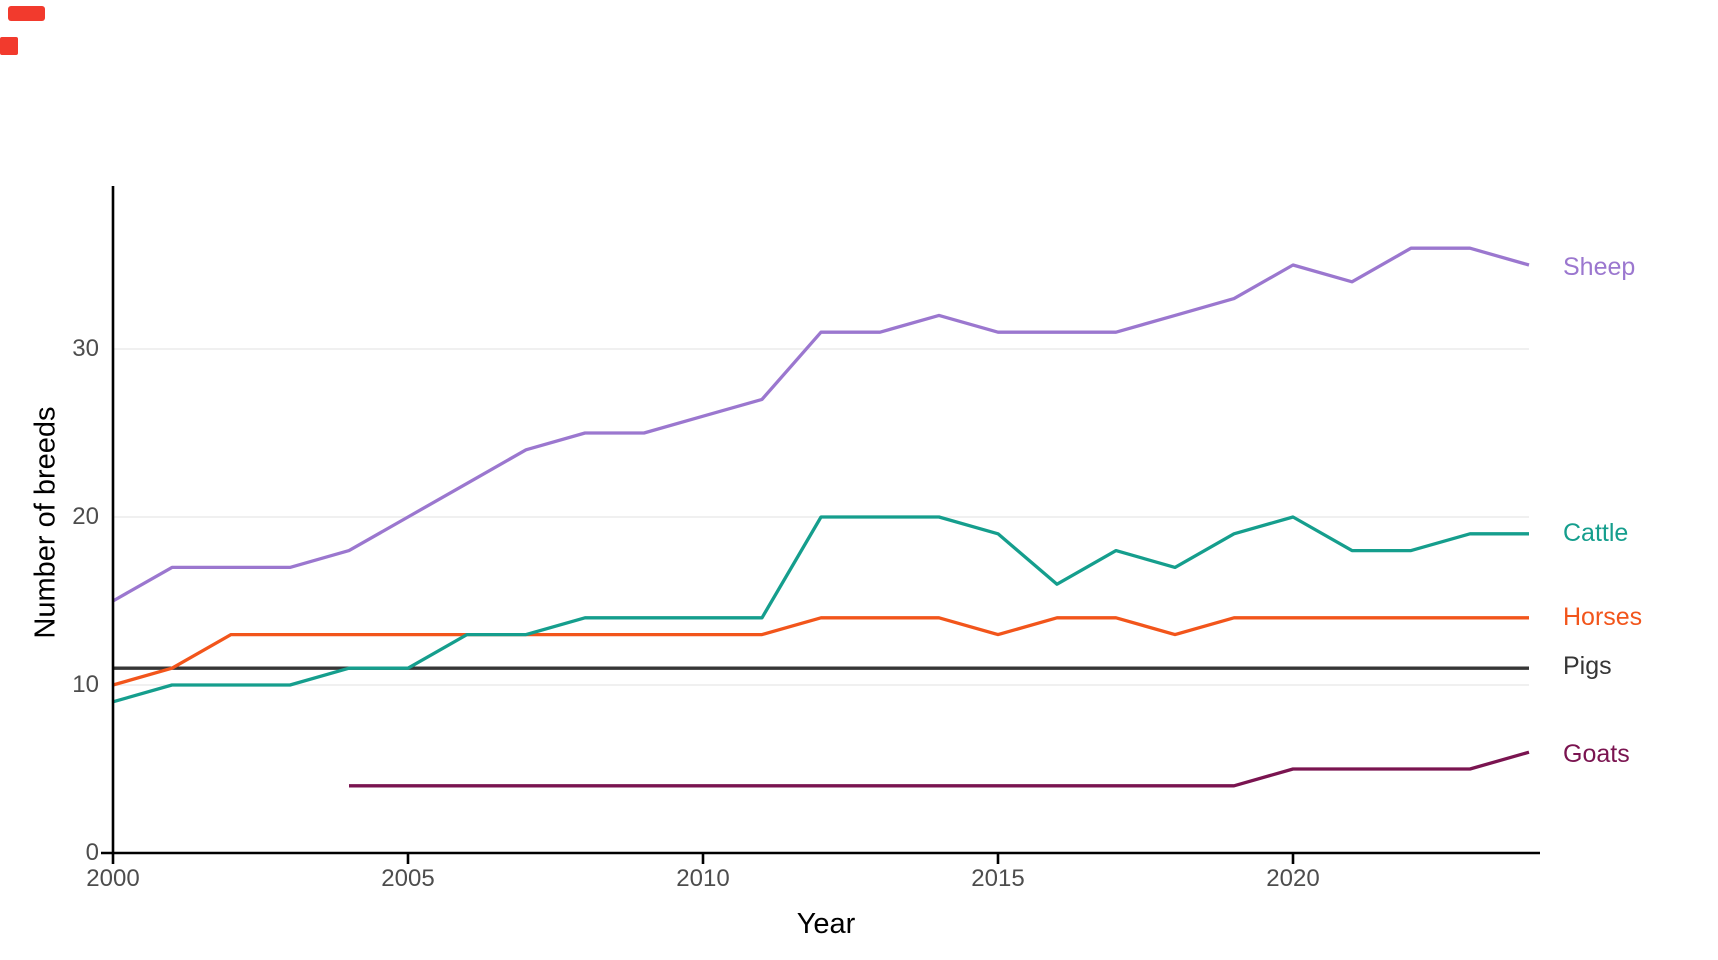 This screenshot has height=960, width=1718. What do you see at coordinates (1596, 533) in the screenshot?
I see `series-label-cattle: Cattle` at bounding box center [1596, 533].